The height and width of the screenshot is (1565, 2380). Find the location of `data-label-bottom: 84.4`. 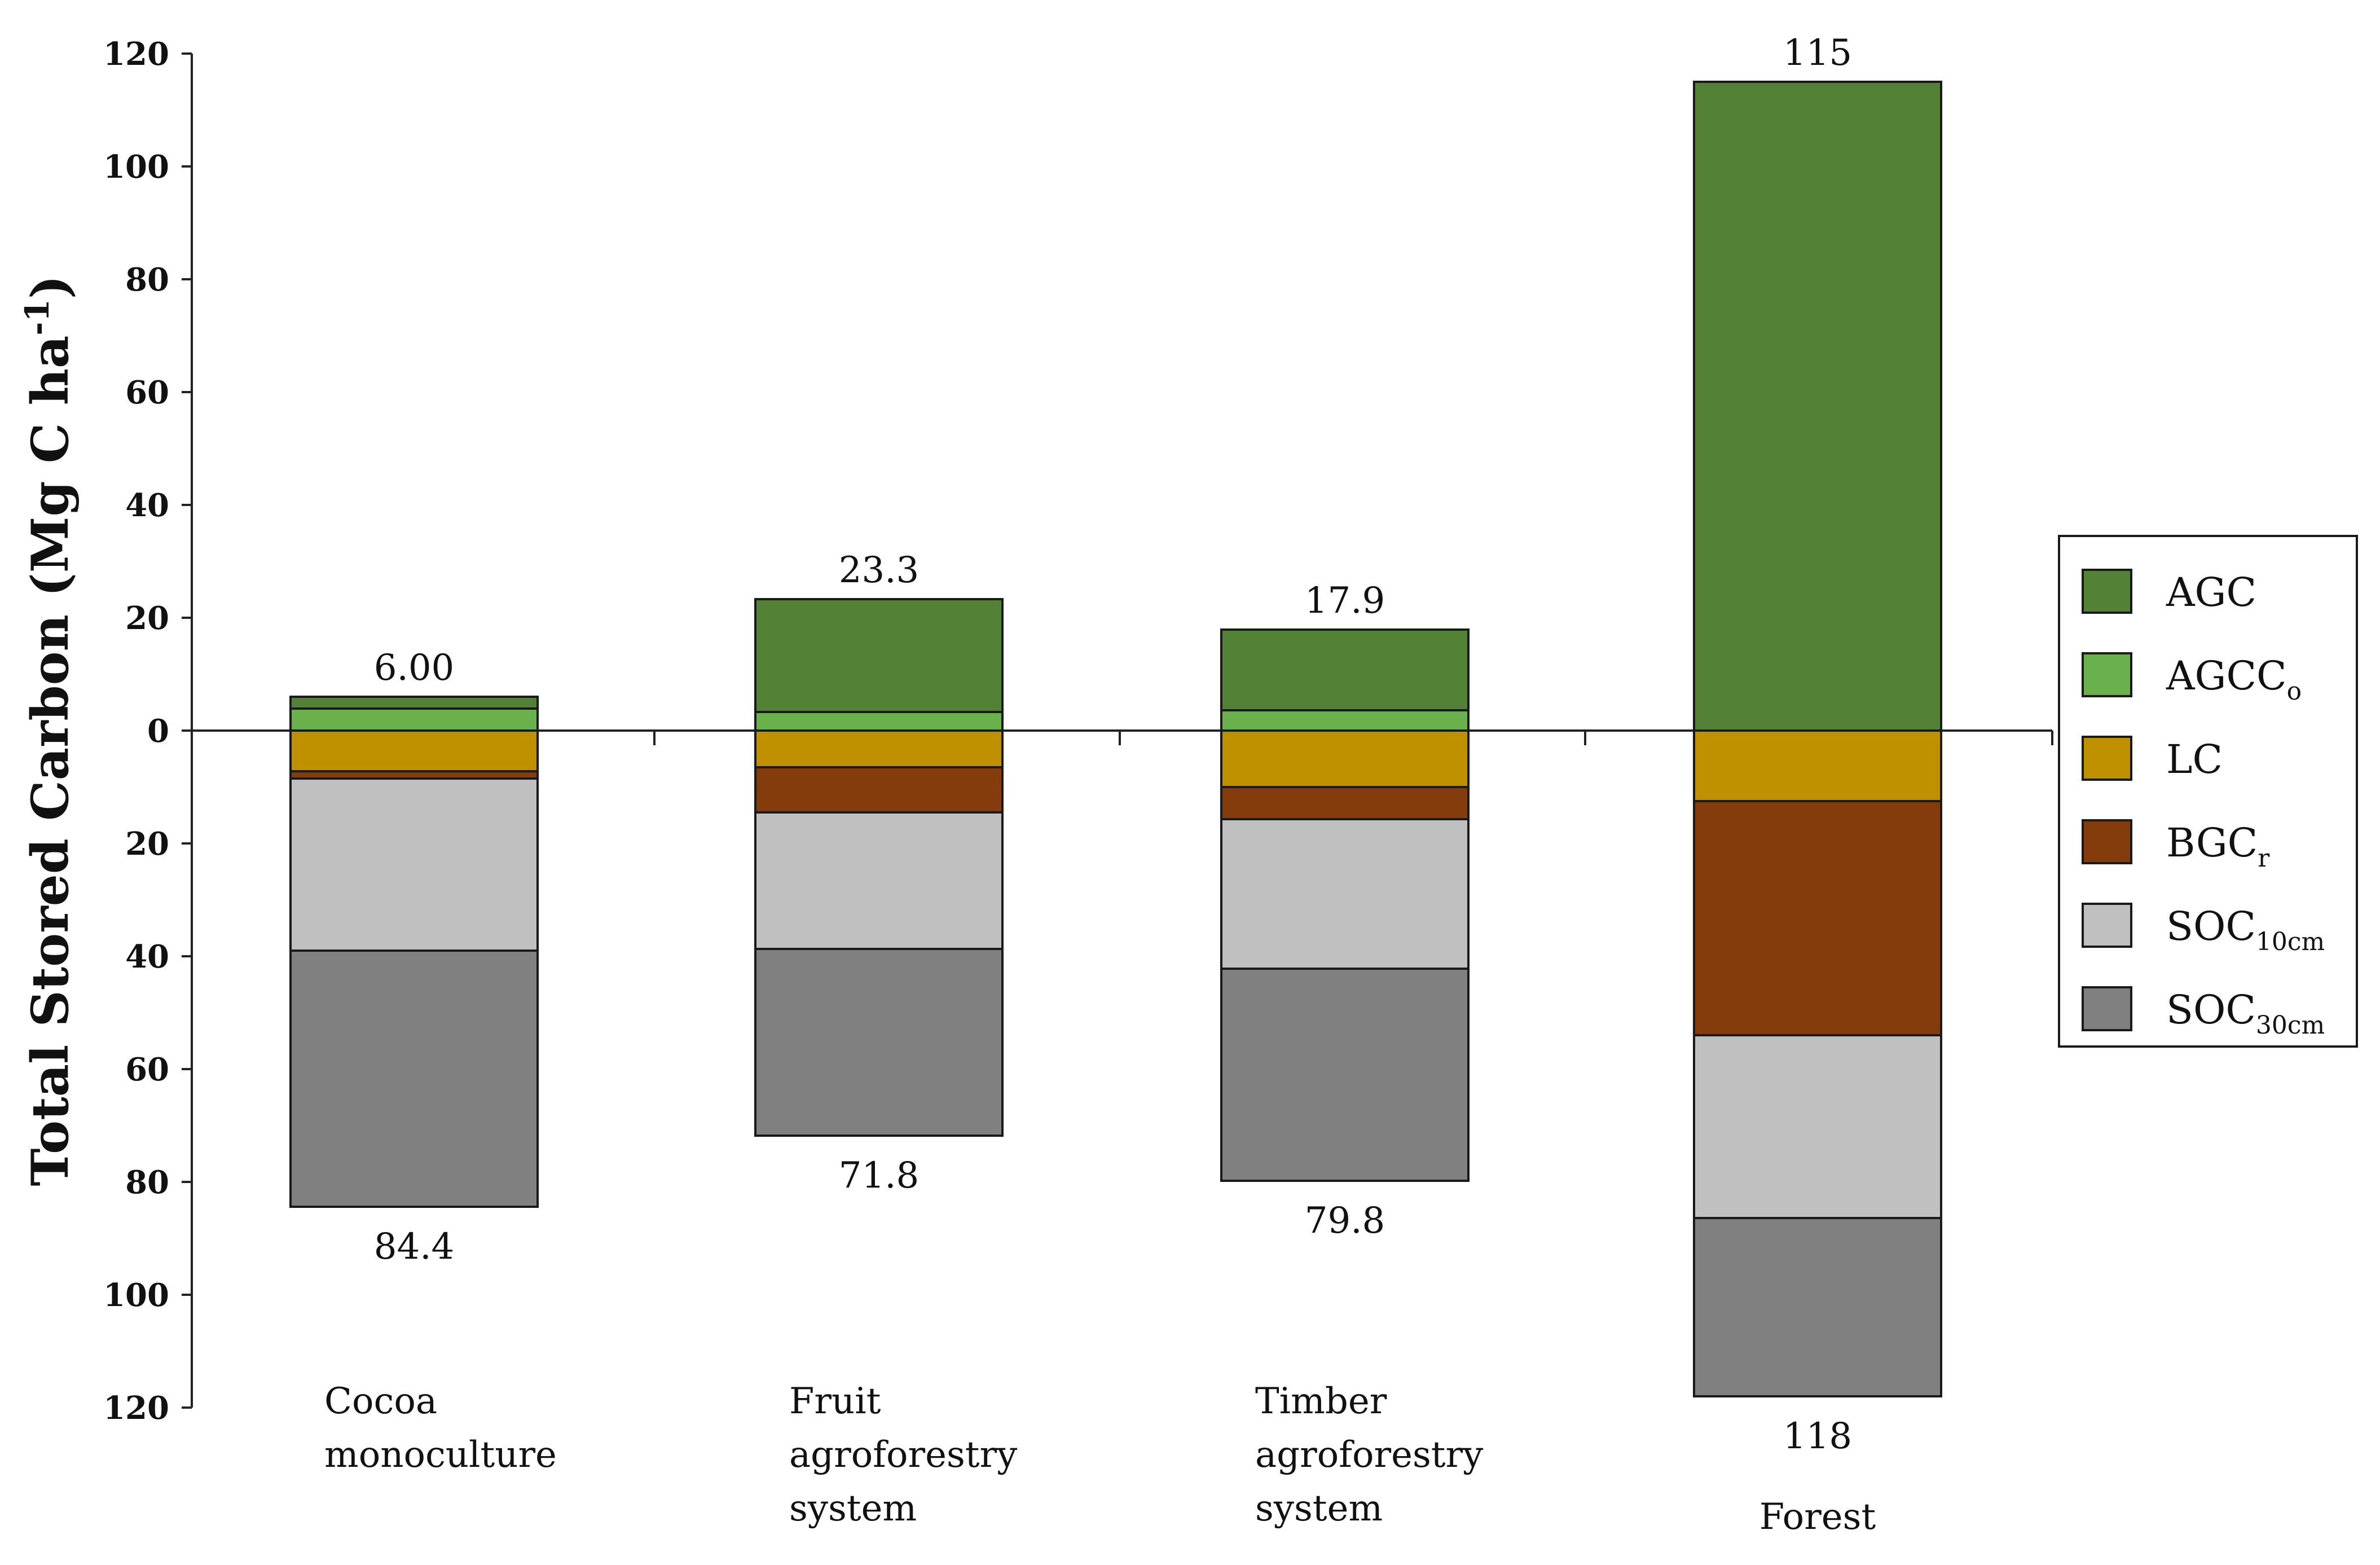

data-label-bottom: 84.4 is located at coordinates (414, 1247).